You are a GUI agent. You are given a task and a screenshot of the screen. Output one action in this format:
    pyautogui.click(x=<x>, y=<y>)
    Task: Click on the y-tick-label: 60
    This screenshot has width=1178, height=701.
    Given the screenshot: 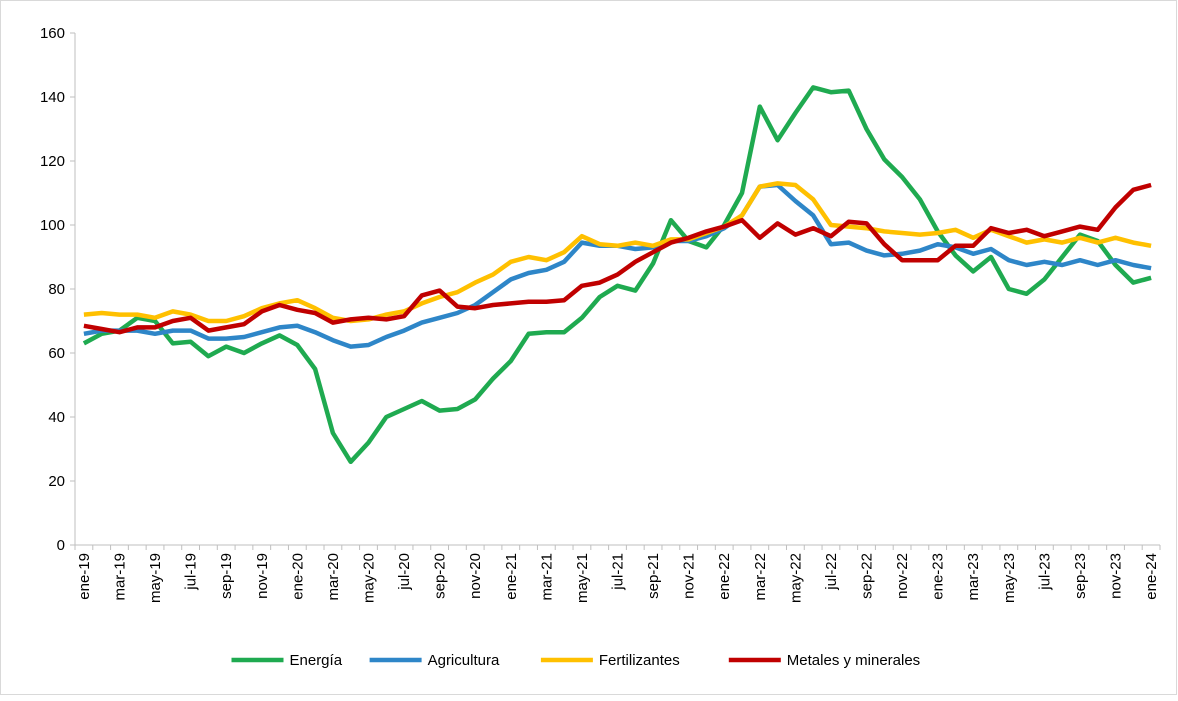 What is the action you would take?
    pyautogui.click(x=56, y=353)
    